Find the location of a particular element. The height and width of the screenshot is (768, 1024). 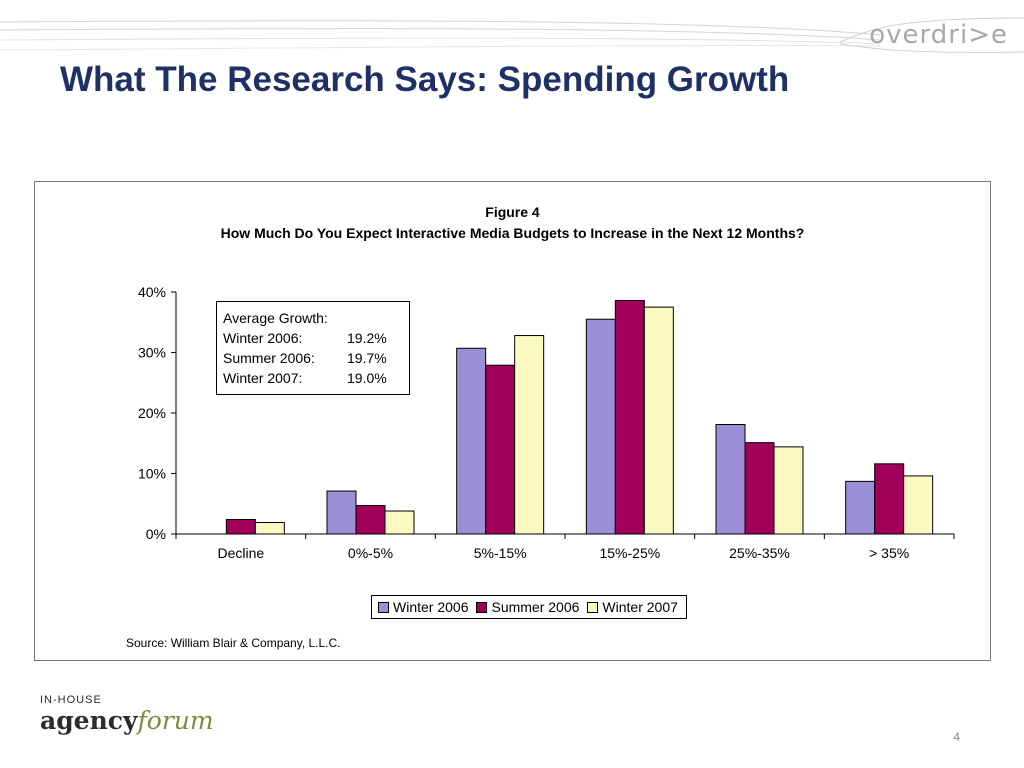

logo-word-forum: forum is located at coordinates (175, 720).